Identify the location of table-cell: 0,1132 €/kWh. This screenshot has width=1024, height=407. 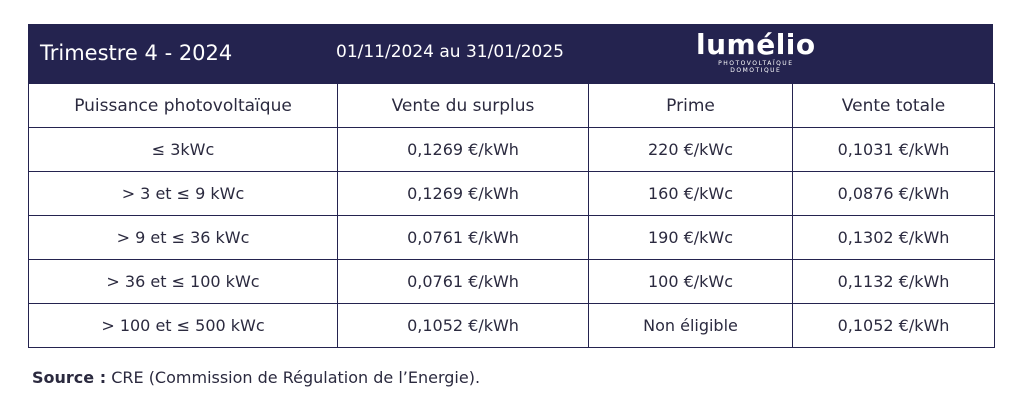
(893, 281).